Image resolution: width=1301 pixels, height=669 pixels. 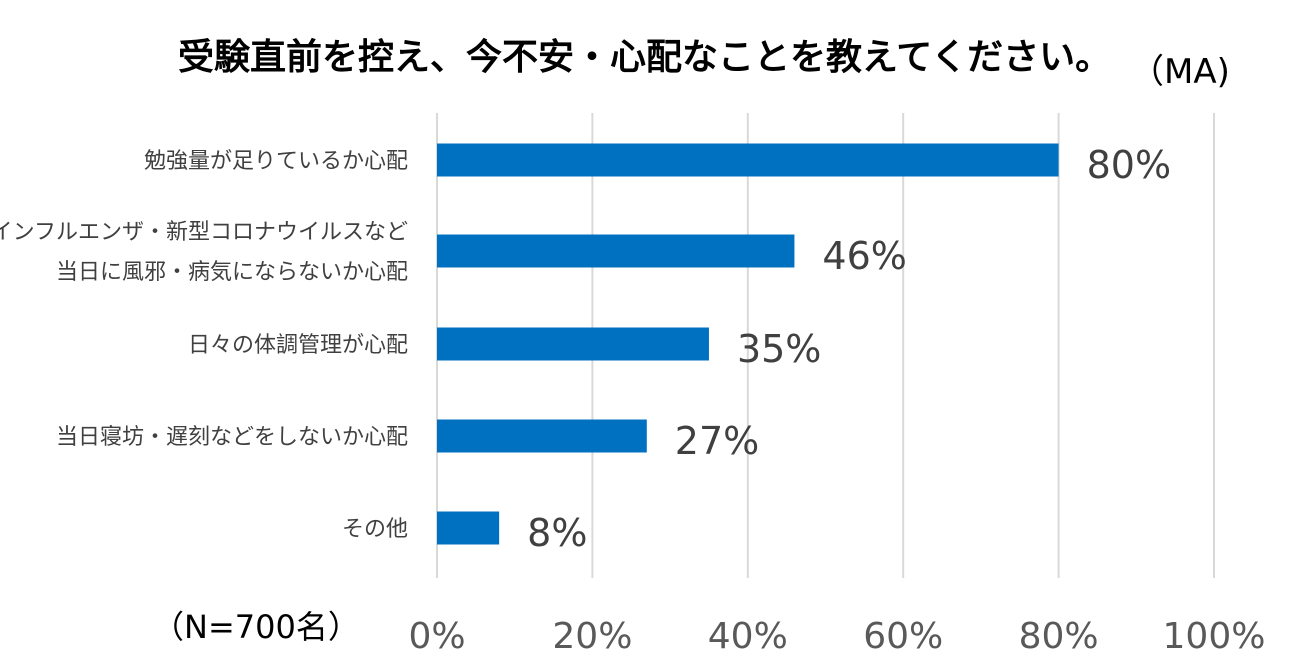 I want to click on x-tick-label-20: 20%, so click(x=592, y=636).